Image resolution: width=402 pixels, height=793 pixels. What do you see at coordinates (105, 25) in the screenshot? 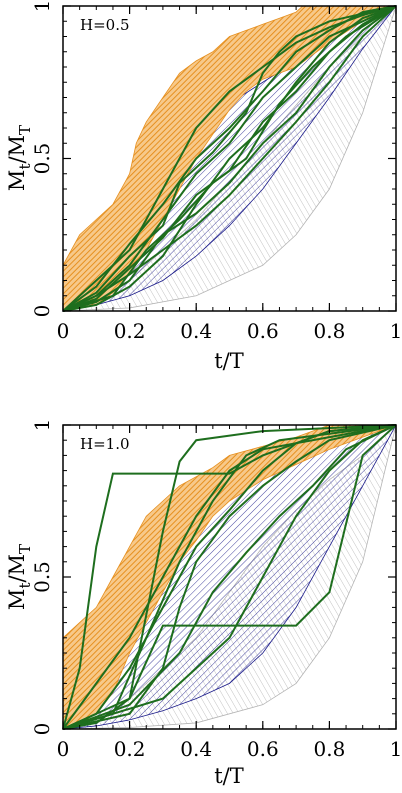
I see `annotation-label: H=0.5` at bounding box center [105, 25].